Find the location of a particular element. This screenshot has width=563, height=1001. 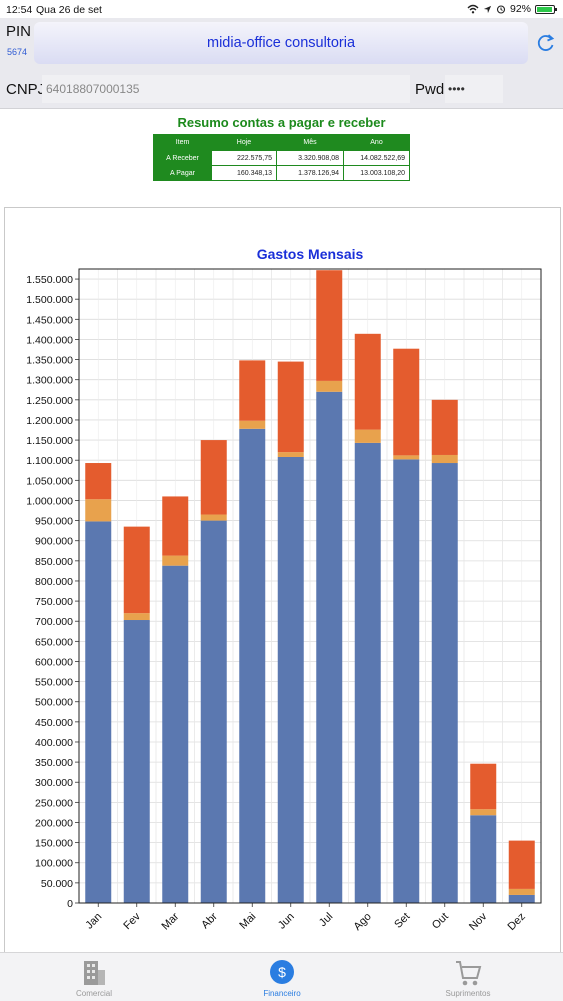

y-tick-label: 1.500.000 is located at coordinates (49, 300).